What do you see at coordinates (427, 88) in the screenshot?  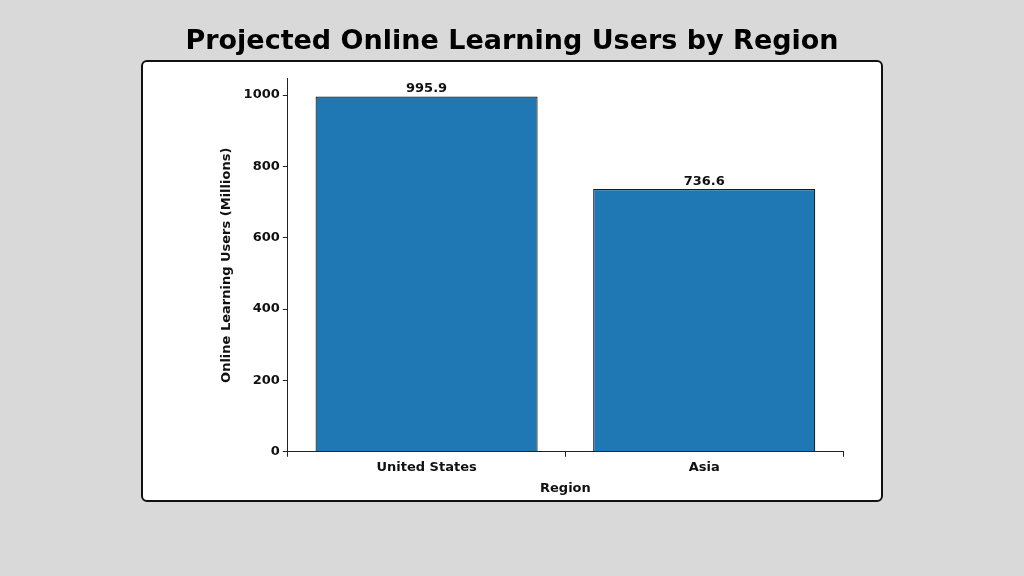 I see `data-label: 995.9` at bounding box center [427, 88].